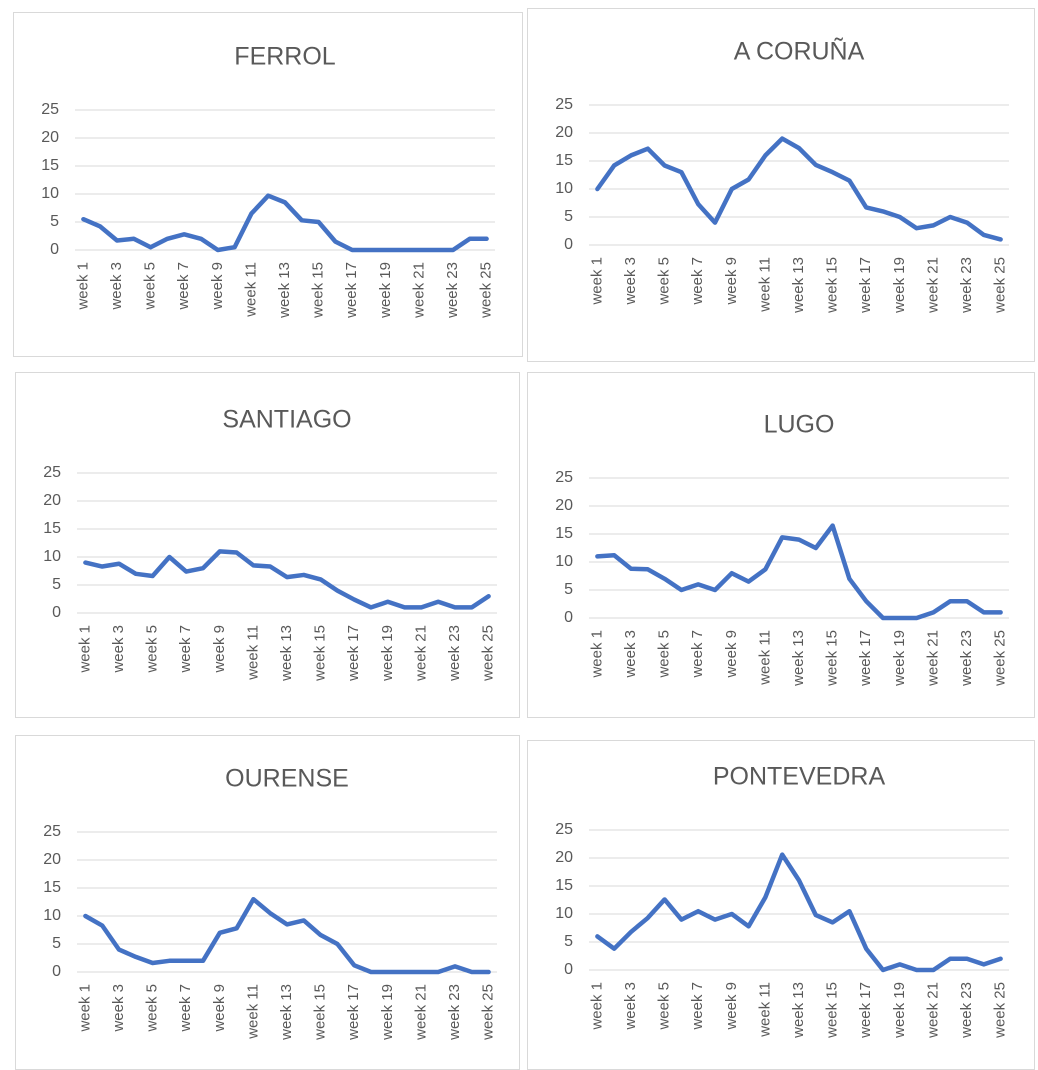 The width and height of the screenshot is (1038, 1070). Describe the element at coordinates (799, 51) in the screenshot. I see `chart-title: A CORUÑA` at that location.